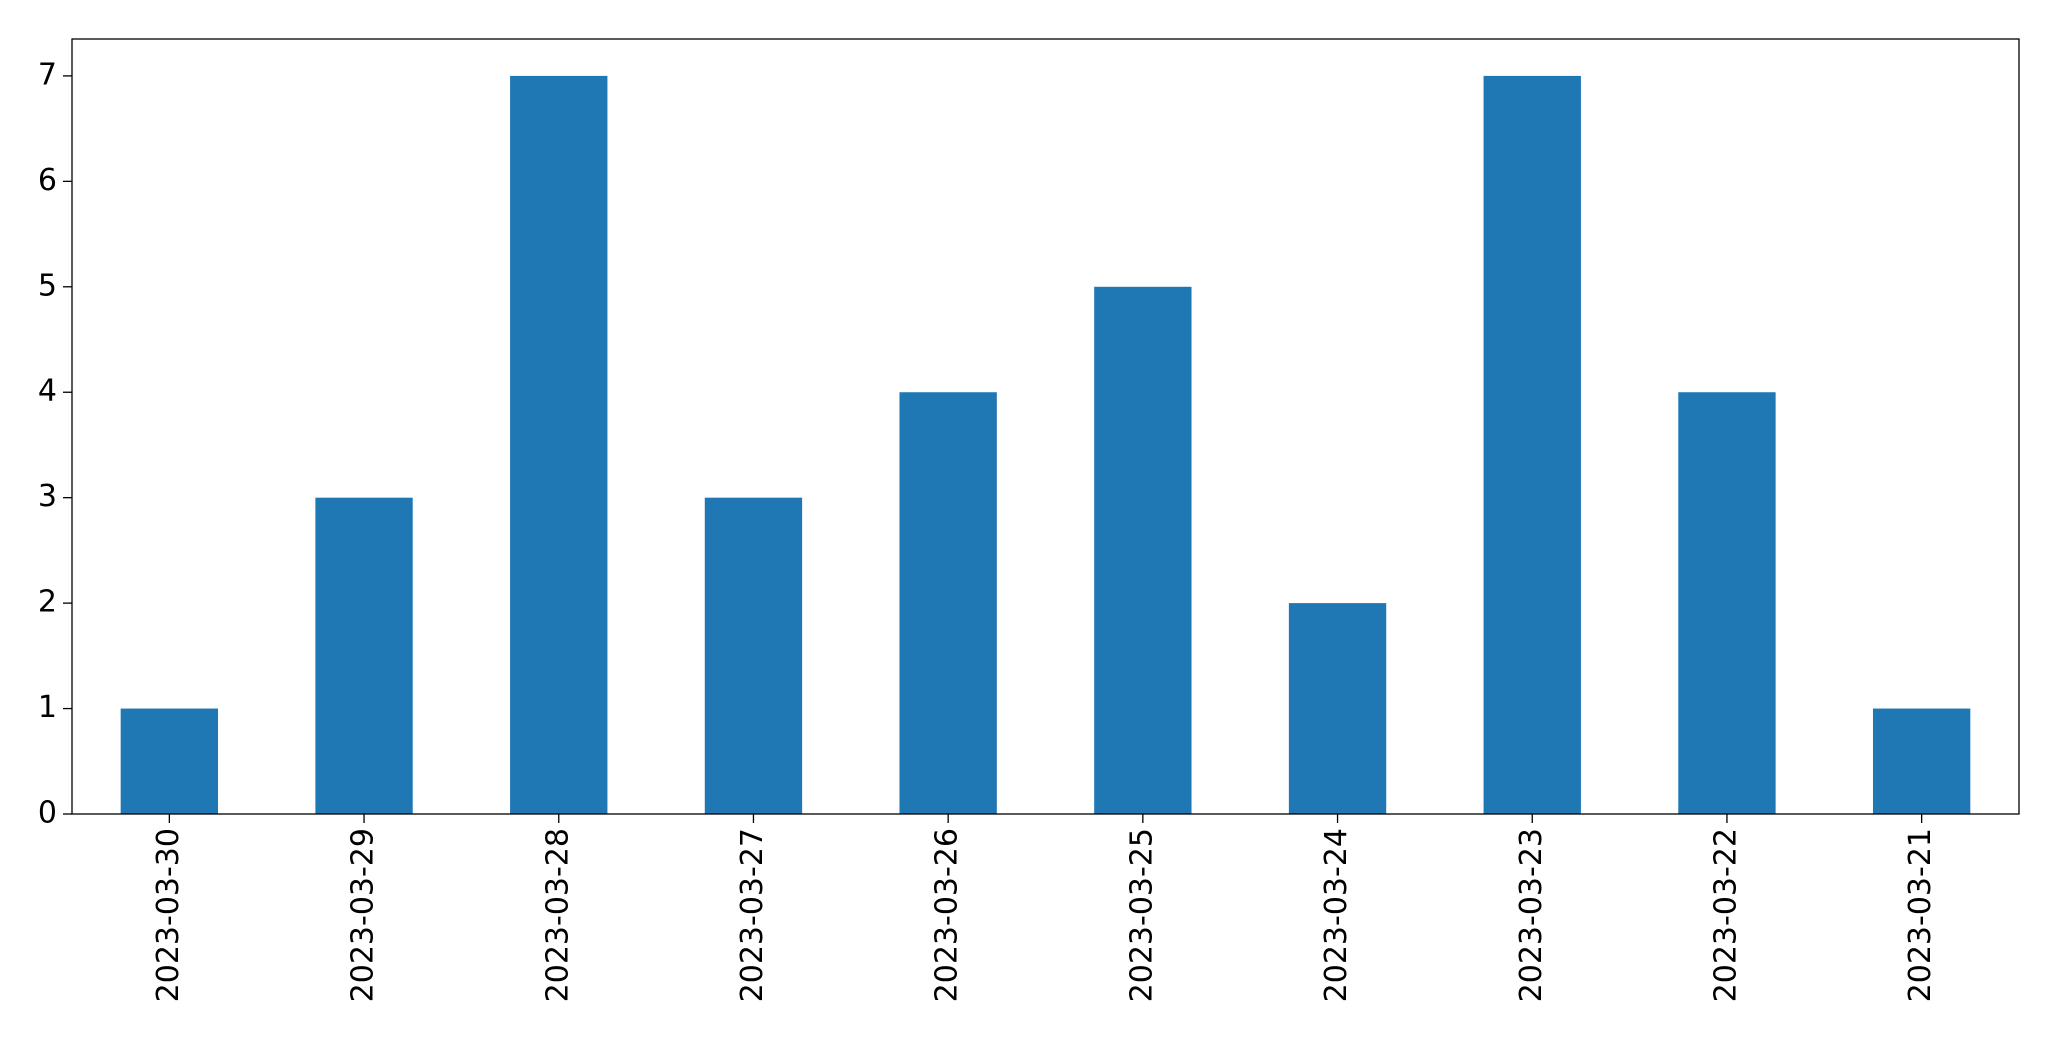 The image size is (2049, 1061). I want to click on x-tick-label: 2023-03-29, so click(363, 915).